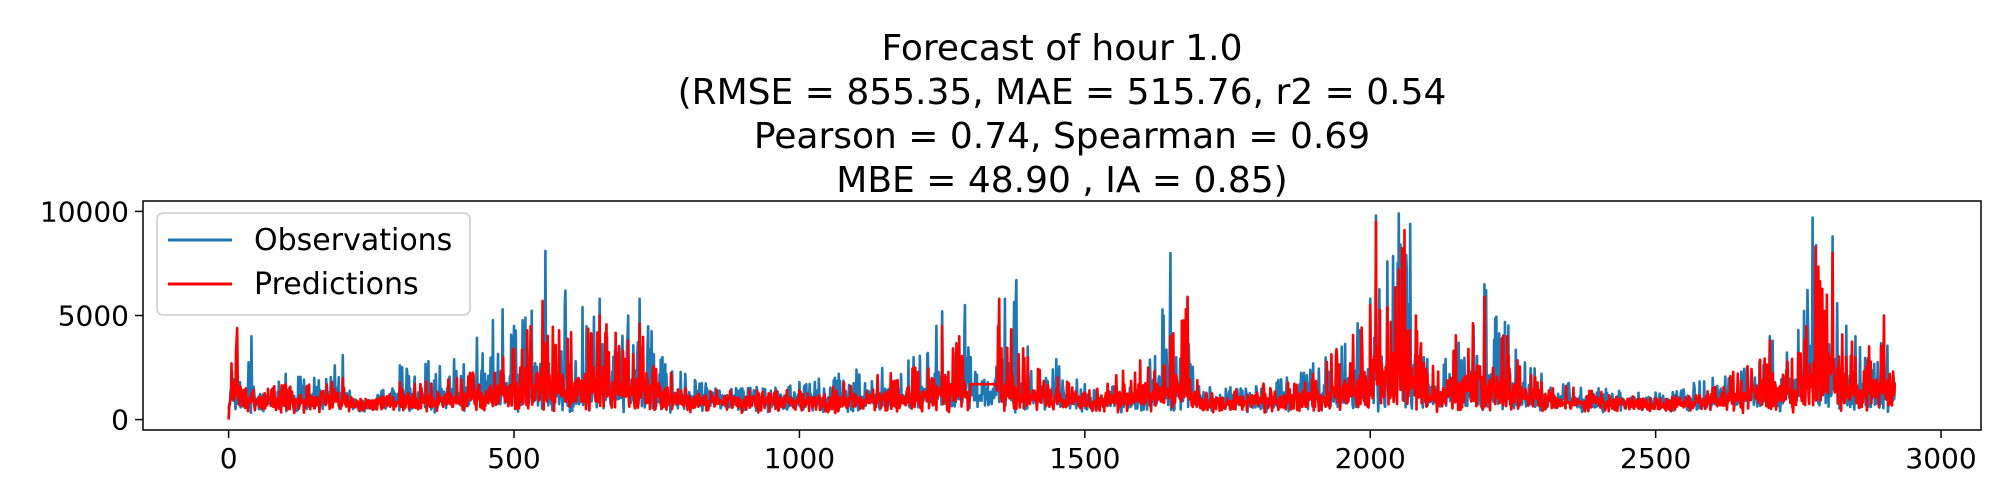 This screenshot has width=2000, height=500. I want to click on x-tick-label: 2500, so click(1655, 458).